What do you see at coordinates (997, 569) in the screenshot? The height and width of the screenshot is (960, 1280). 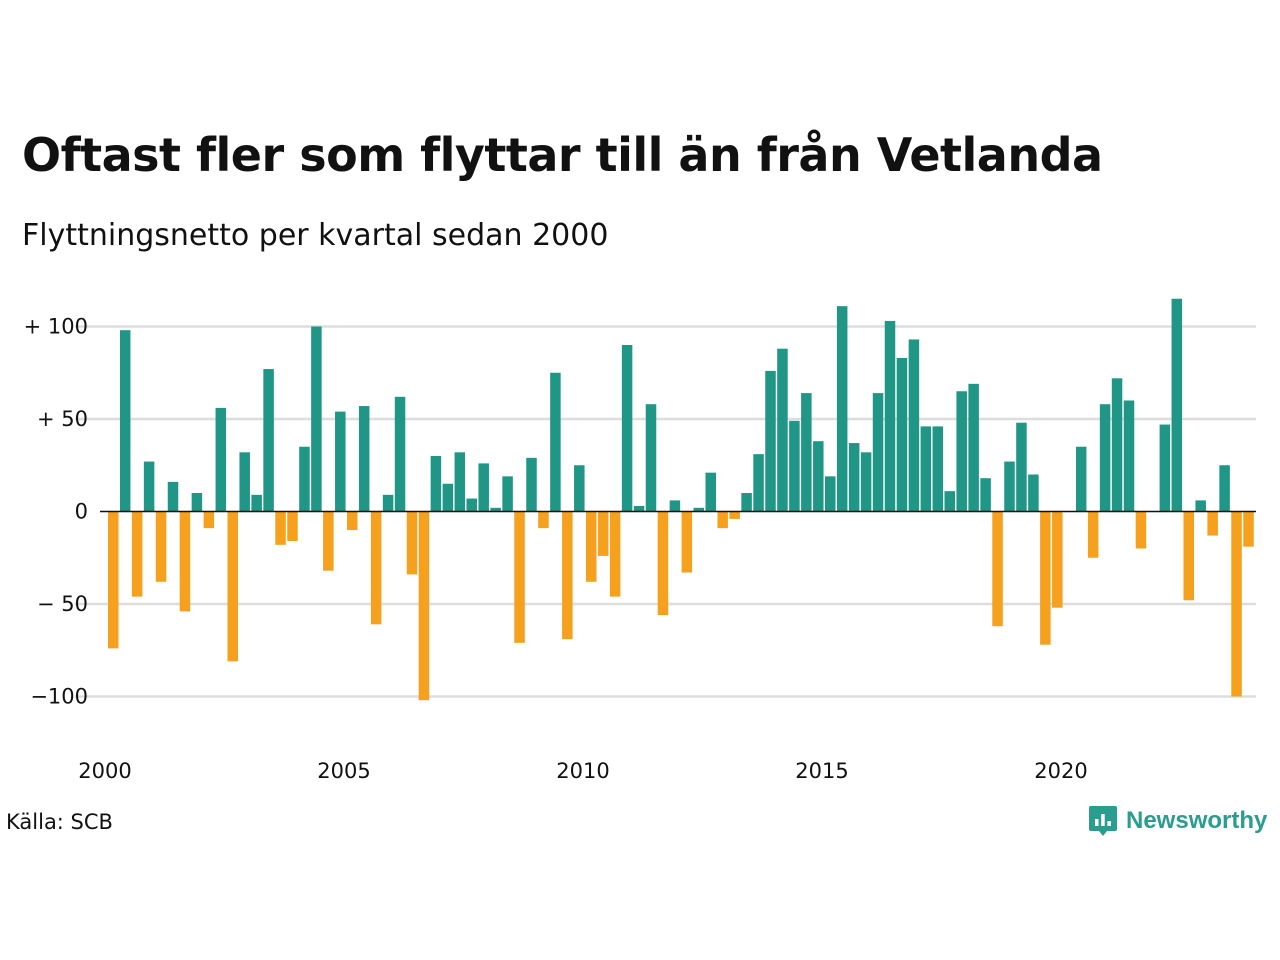 I see `bar-2018K3` at bounding box center [997, 569].